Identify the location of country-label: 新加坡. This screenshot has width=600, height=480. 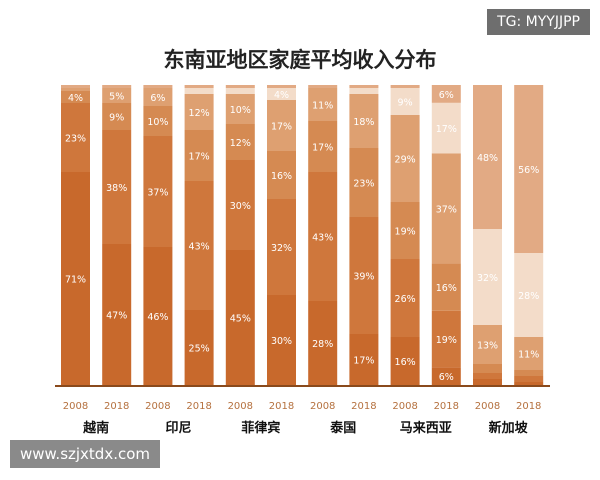
(509, 428).